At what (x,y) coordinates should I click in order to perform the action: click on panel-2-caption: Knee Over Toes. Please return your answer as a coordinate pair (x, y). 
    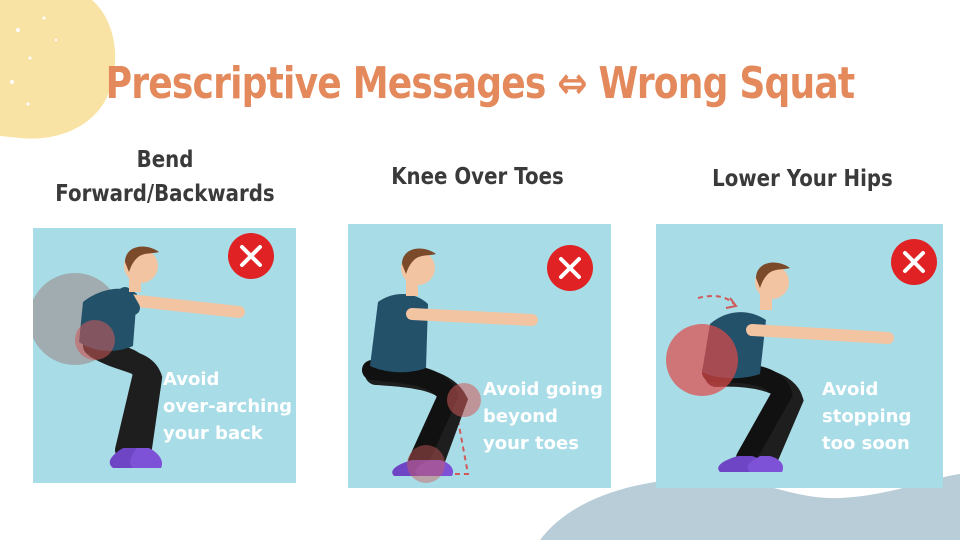
    Looking at the image, I should click on (477, 177).